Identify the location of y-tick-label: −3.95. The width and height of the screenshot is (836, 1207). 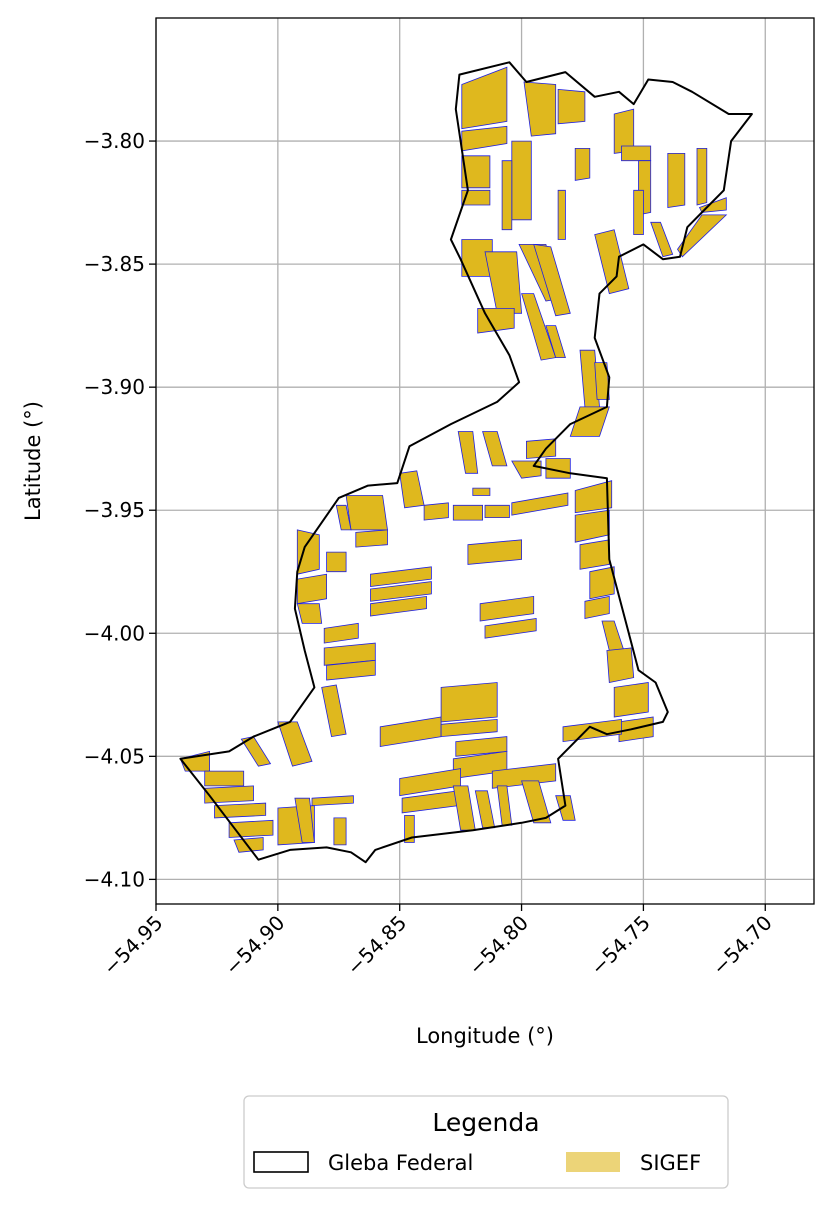
(114, 510).